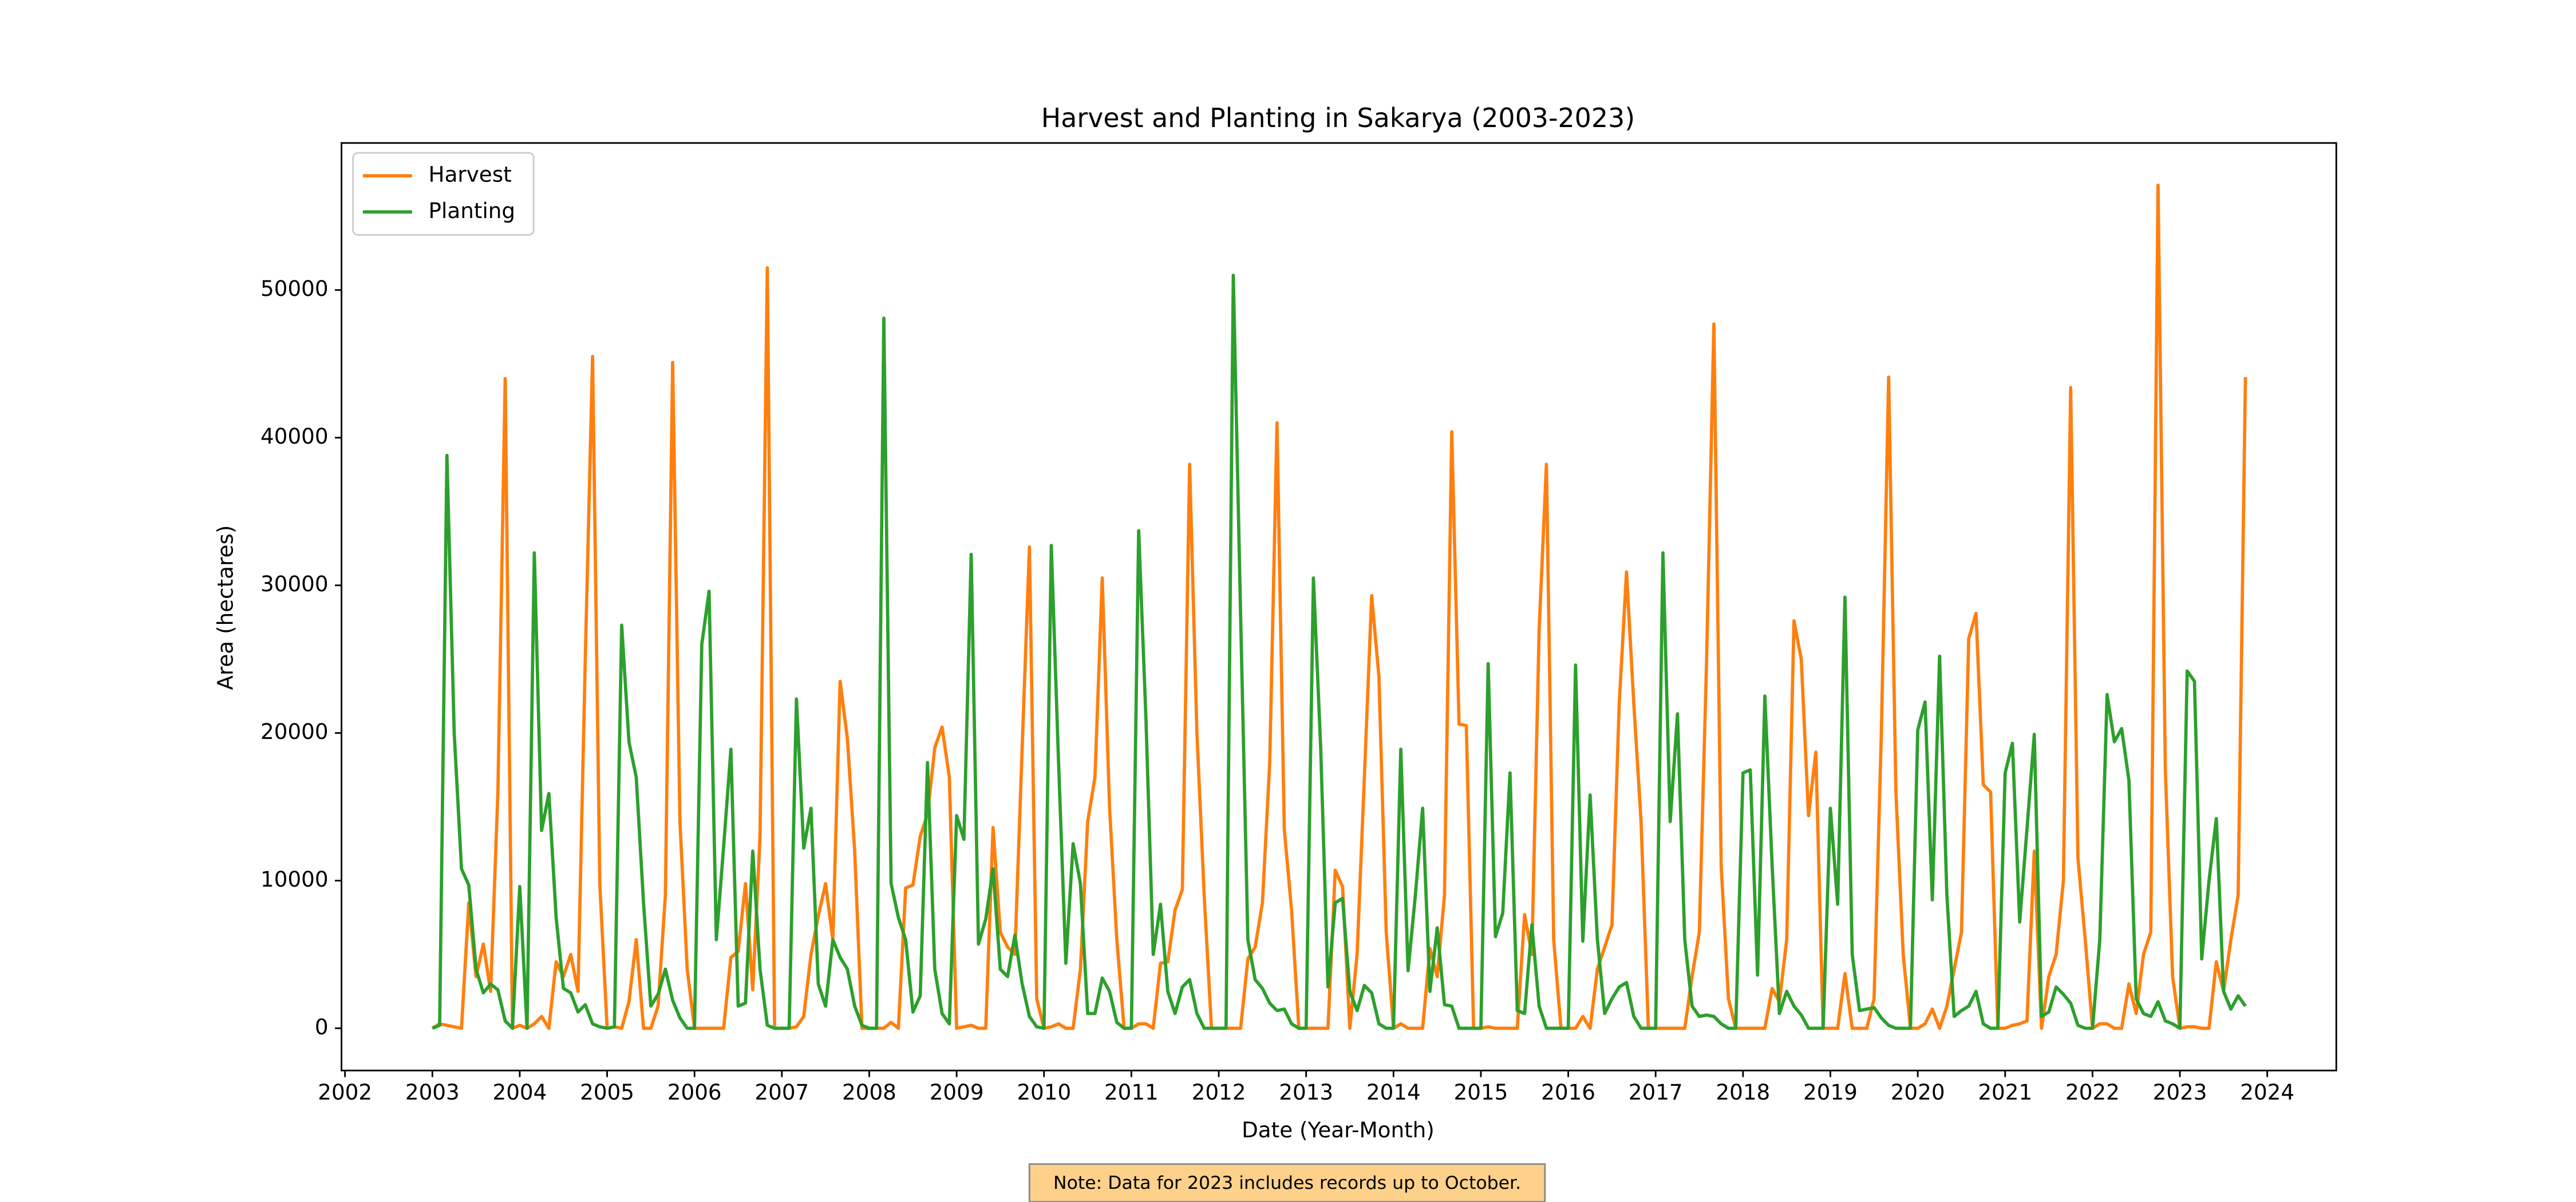  What do you see at coordinates (869, 1092) in the screenshot?
I see `x-tick-label: 2008` at bounding box center [869, 1092].